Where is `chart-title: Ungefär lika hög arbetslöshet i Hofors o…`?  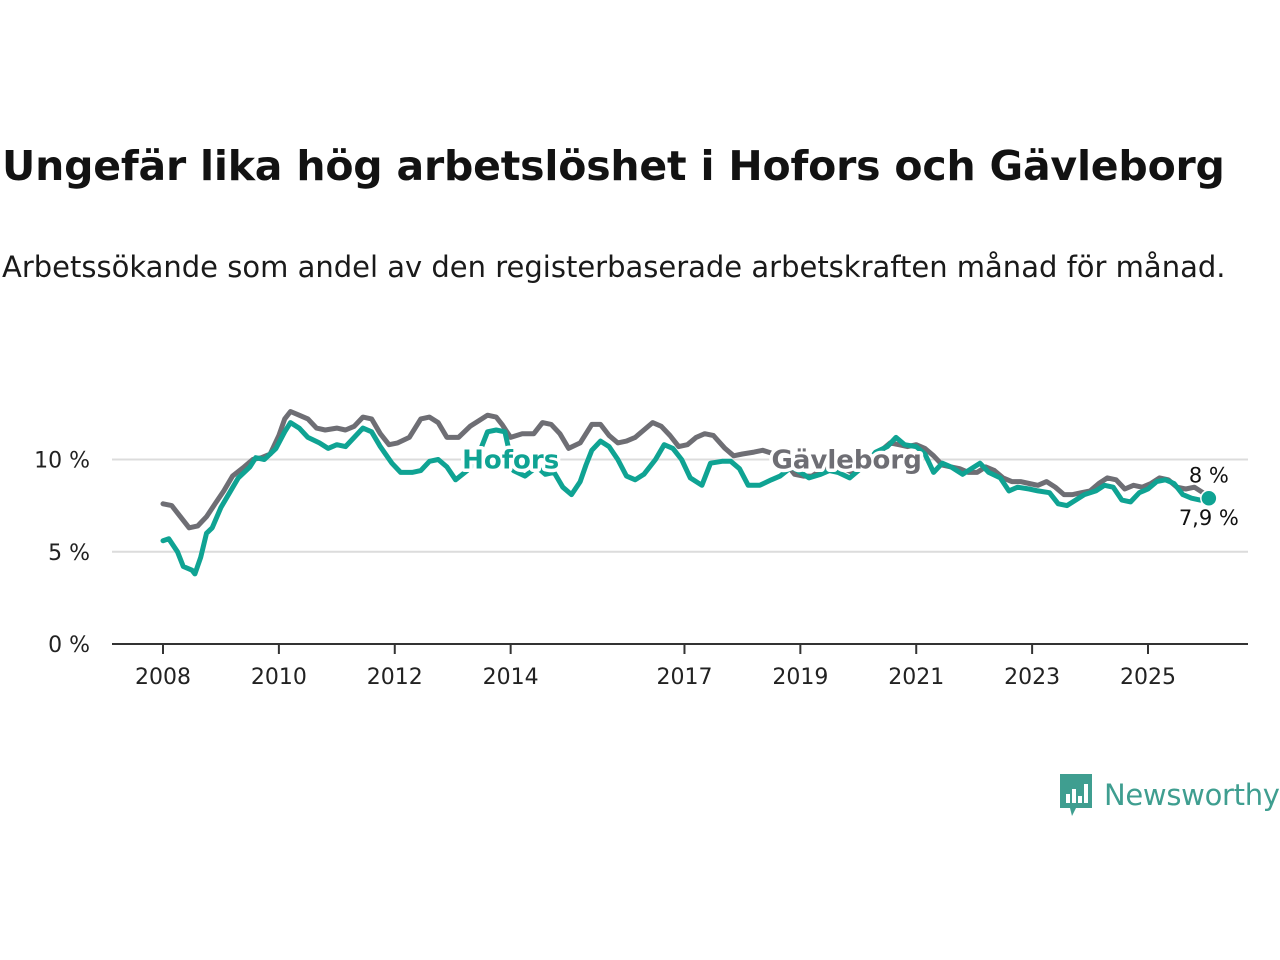 chart-title: Ungefär lika hög arbetslöshet i Hofors o… is located at coordinates (613, 166).